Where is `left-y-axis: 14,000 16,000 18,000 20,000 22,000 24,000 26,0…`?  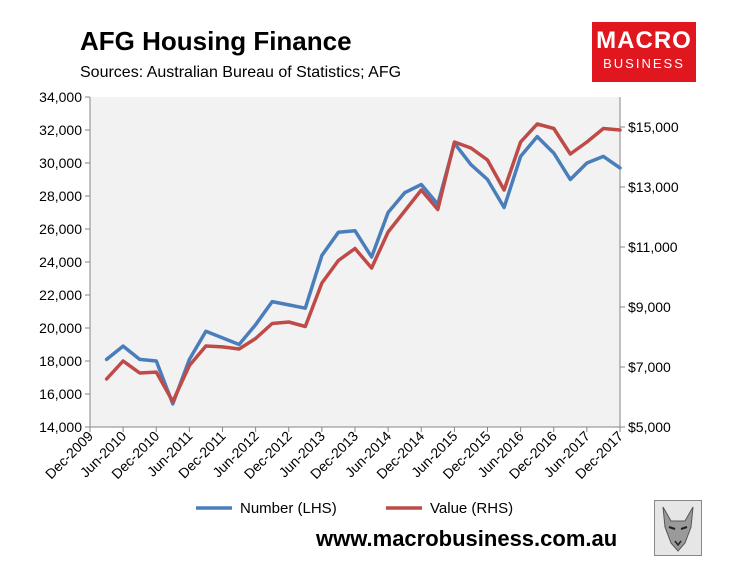 left-y-axis: 14,000 16,000 18,000 20,000 22,000 24,000 26,0… is located at coordinates (65, 262).